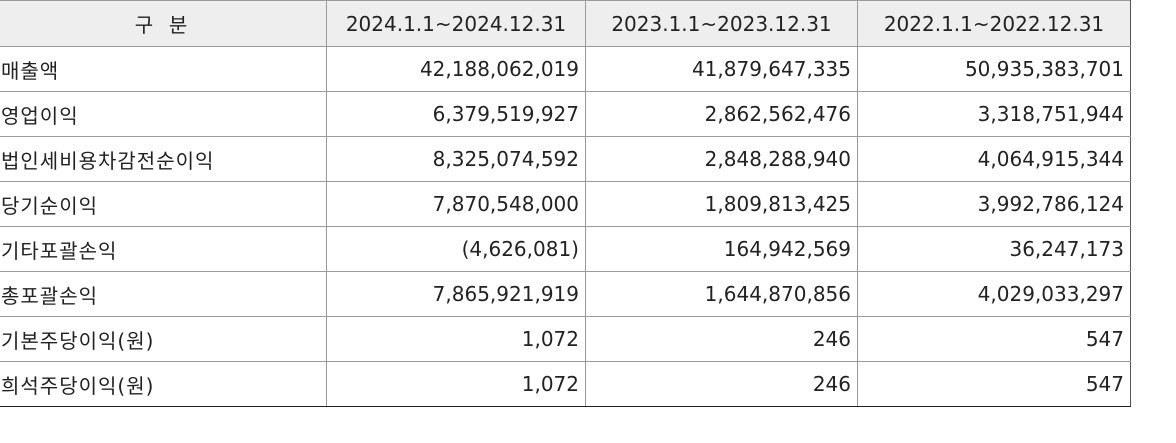 Image resolution: width=1176 pixels, height=443 pixels. I want to click on cell-2022: 36,247,173, so click(994, 249).